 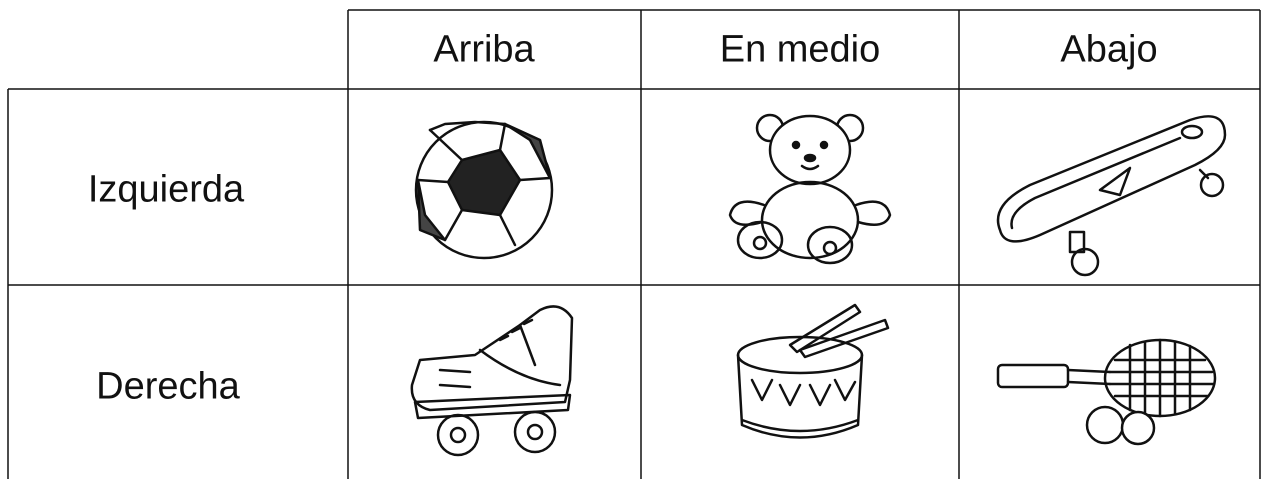 I want to click on column-header: En medio, so click(x=800, y=49).